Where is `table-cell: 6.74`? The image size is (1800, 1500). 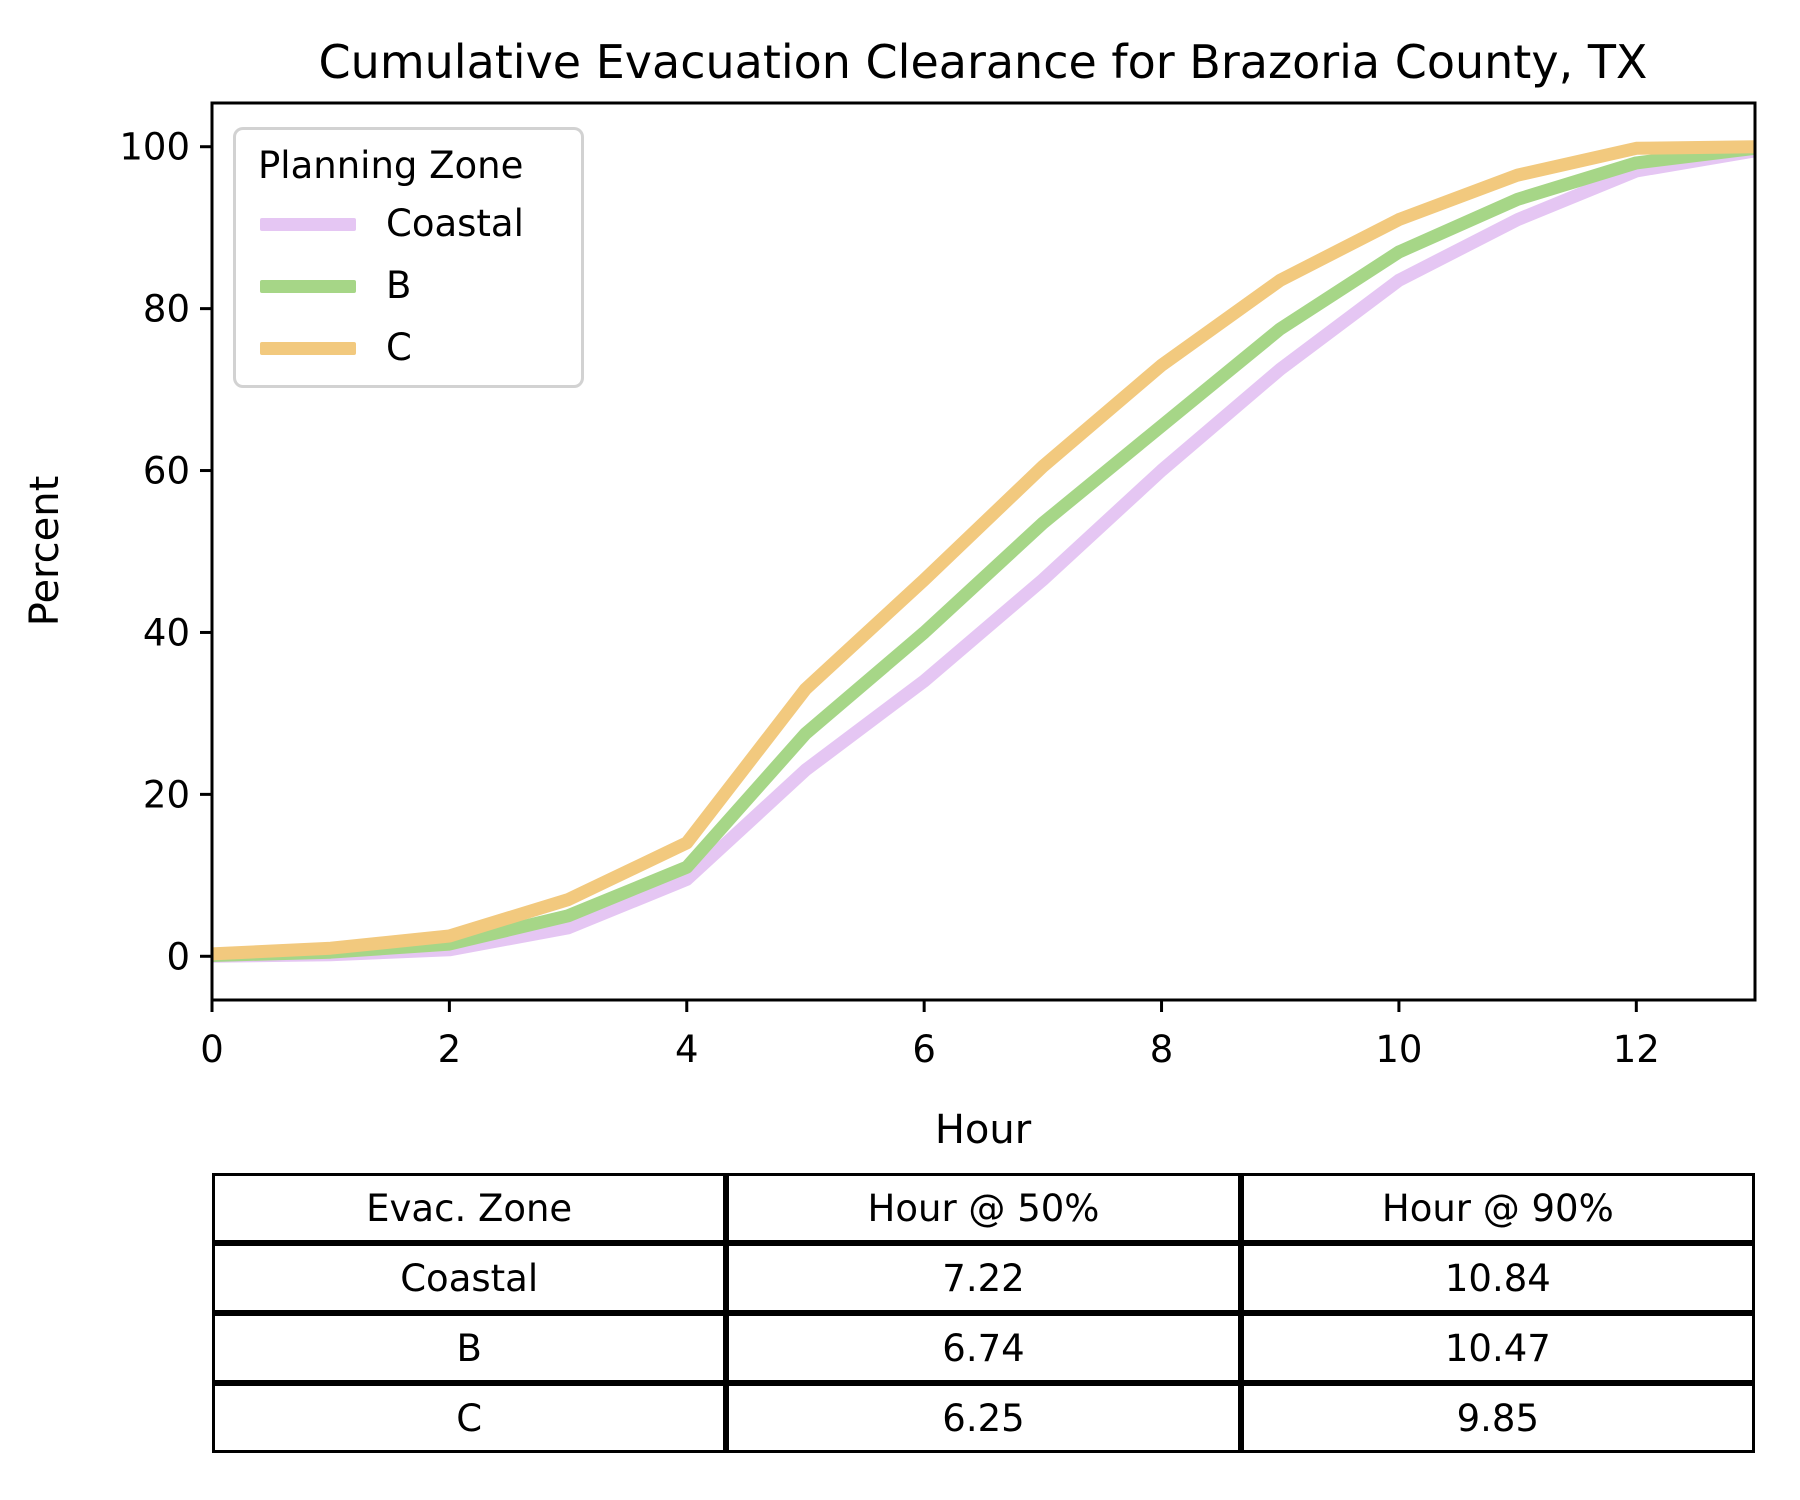
table-cell: 6.74 is located at coordinates (983, 1348).